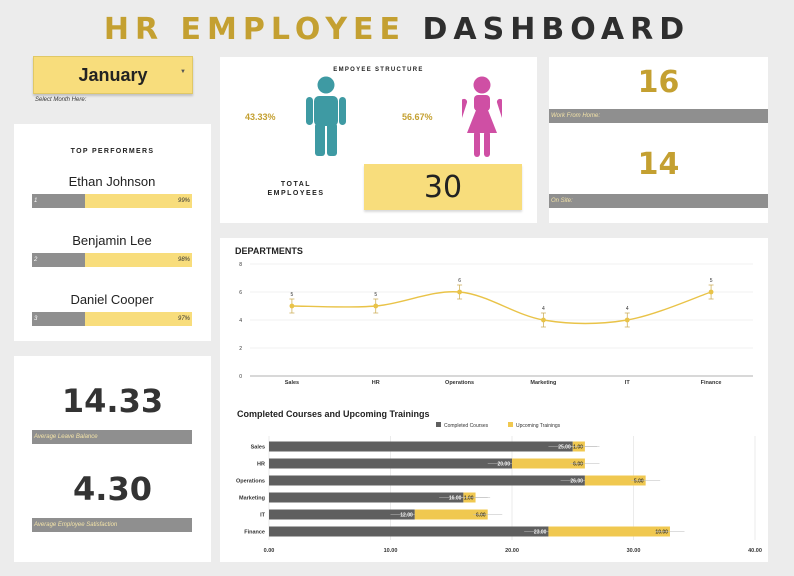 This screenshot has height=576, width=794. Describe the element at coordinates (540, 533) in the screenshot. I see `data-label: 23.00` at that location.